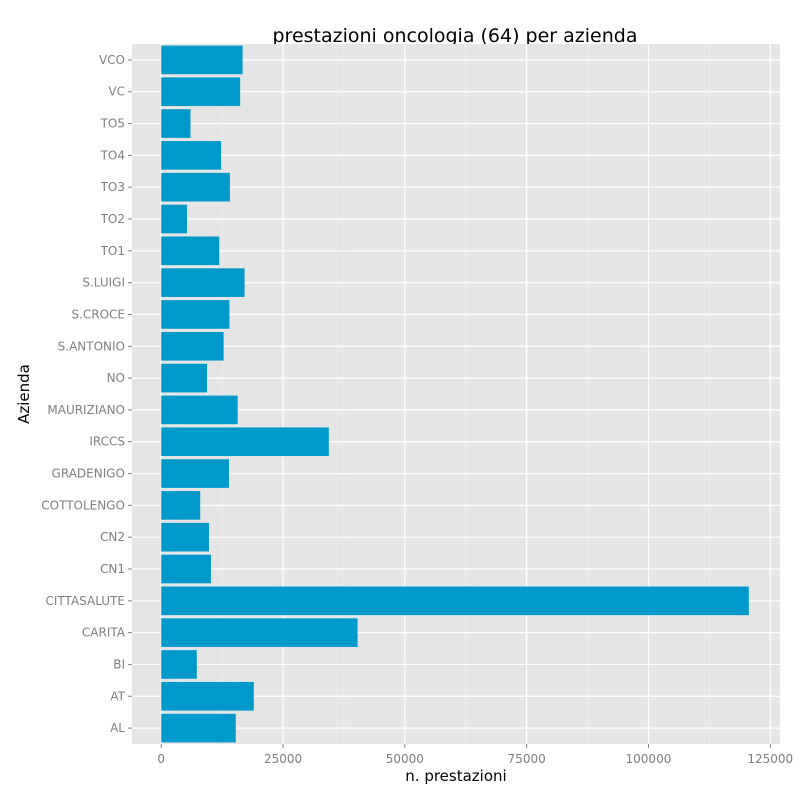 The height and width of the screenshot is (800, 800). Describe the element at coordinates (176, 123) in the screenshot. I see `bar-to5` at that location.